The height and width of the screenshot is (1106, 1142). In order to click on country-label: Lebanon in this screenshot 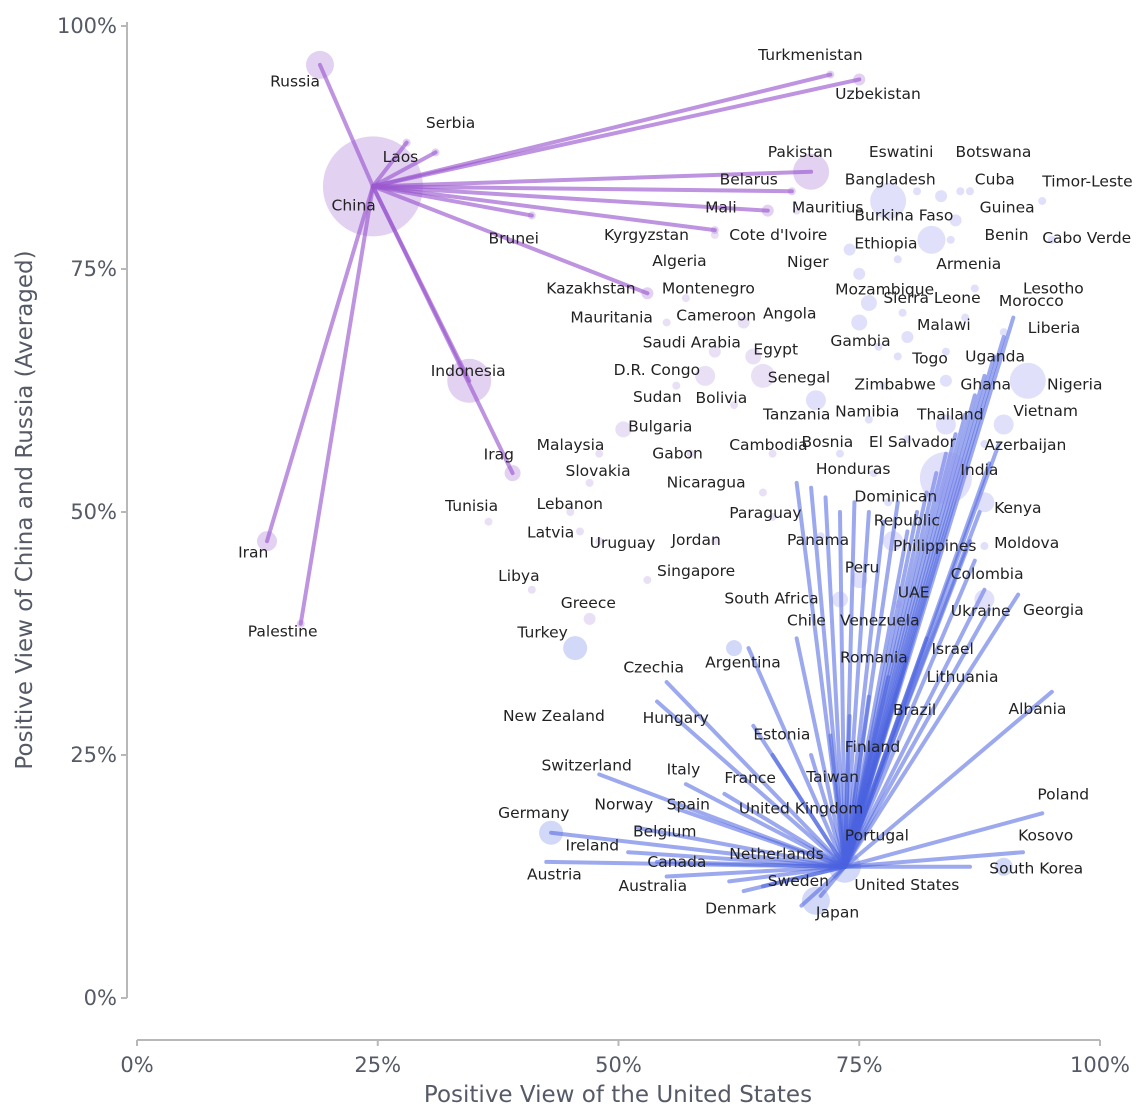, I will do `click(570, 504)`.